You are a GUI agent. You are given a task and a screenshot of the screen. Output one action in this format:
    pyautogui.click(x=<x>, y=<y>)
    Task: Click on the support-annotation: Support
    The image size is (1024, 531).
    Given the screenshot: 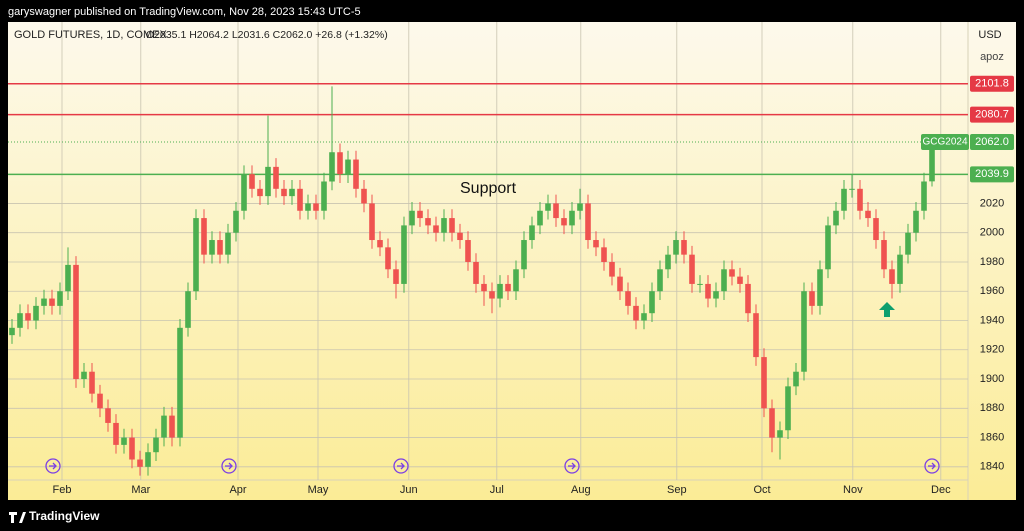 What is the action you would take?
    pyautogui.click(x=488, y=188)
    